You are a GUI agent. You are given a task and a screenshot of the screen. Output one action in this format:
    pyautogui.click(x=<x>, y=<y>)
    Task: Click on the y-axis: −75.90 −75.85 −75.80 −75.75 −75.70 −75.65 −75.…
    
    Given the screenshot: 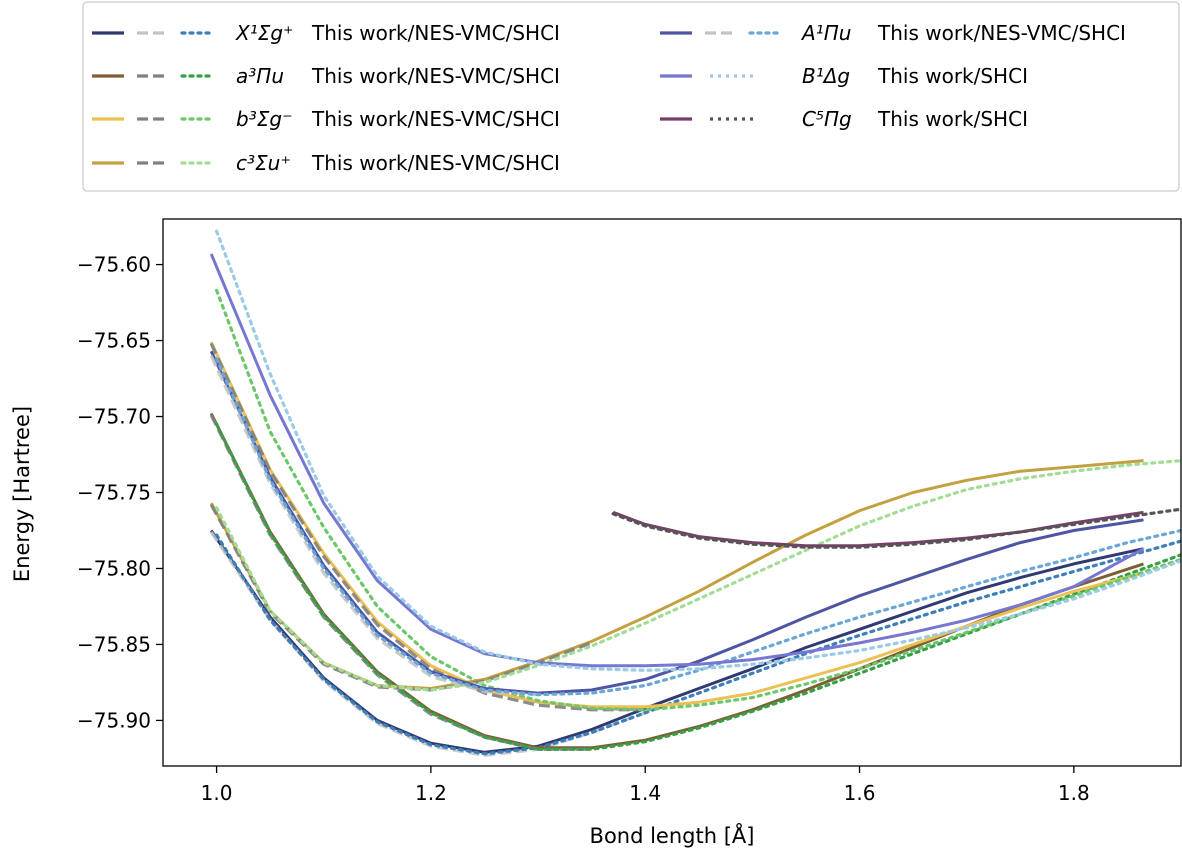 What is the action you would take?
    pyautogui.click(x=120, y=492)
    